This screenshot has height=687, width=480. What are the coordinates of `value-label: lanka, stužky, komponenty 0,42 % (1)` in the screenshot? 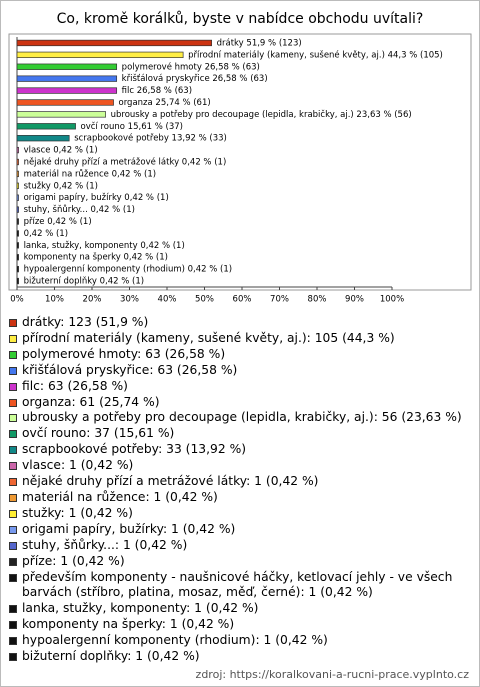 It's located at (104, 246).